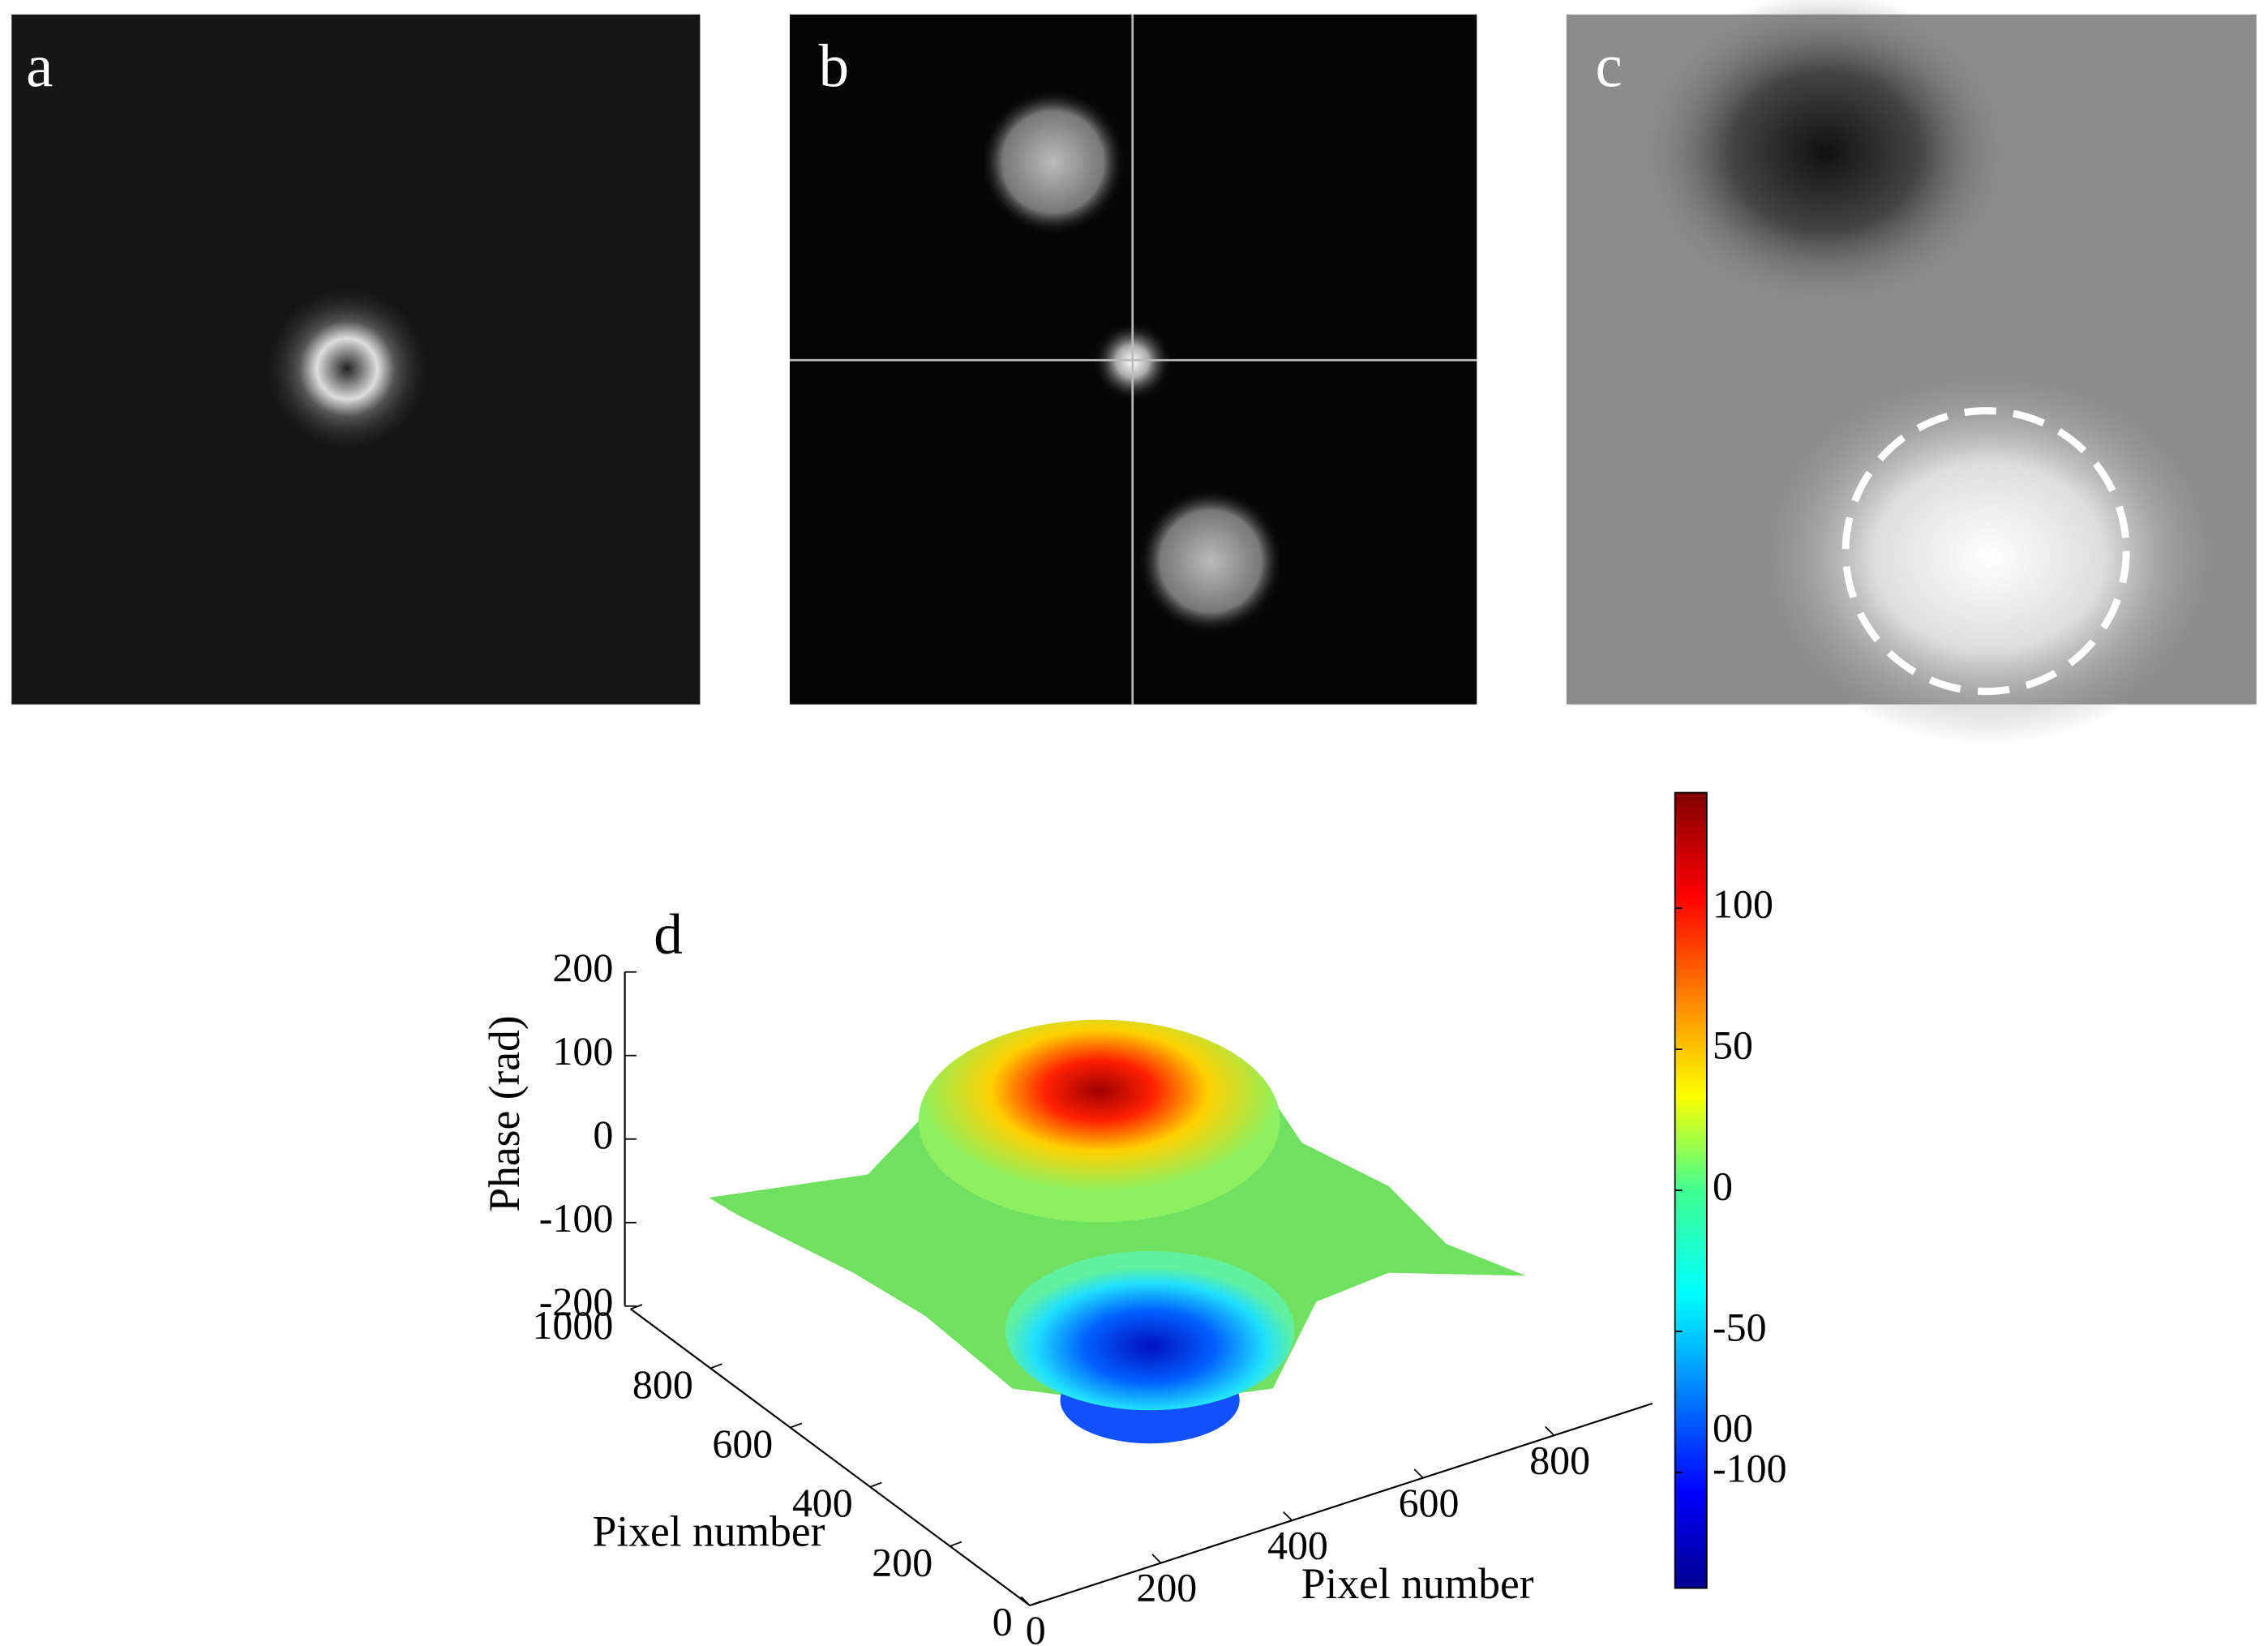 The width and height of the screenshot is (2268, 1646). I want to click on colorbar-tick-label: -100, so click(1750, 1467).